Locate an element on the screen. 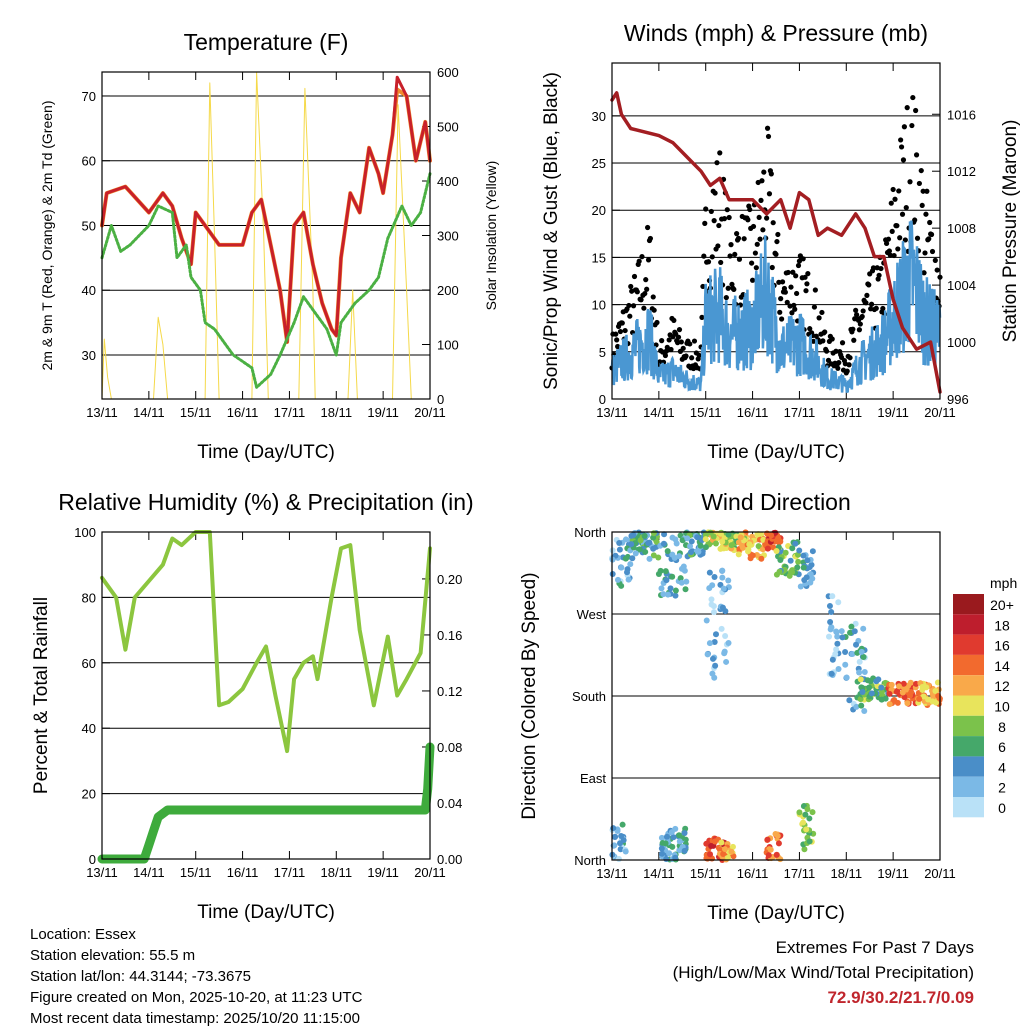  y-tick-label: 20 is located at coordinates (599, 210).